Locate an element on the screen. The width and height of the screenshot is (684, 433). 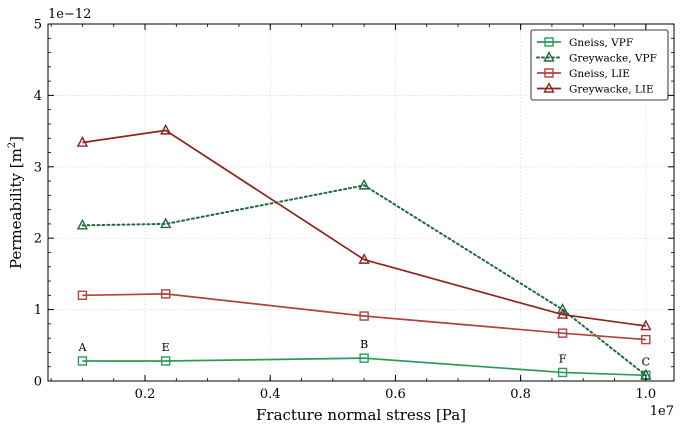
legend-box is located at coordinates (599, 65).